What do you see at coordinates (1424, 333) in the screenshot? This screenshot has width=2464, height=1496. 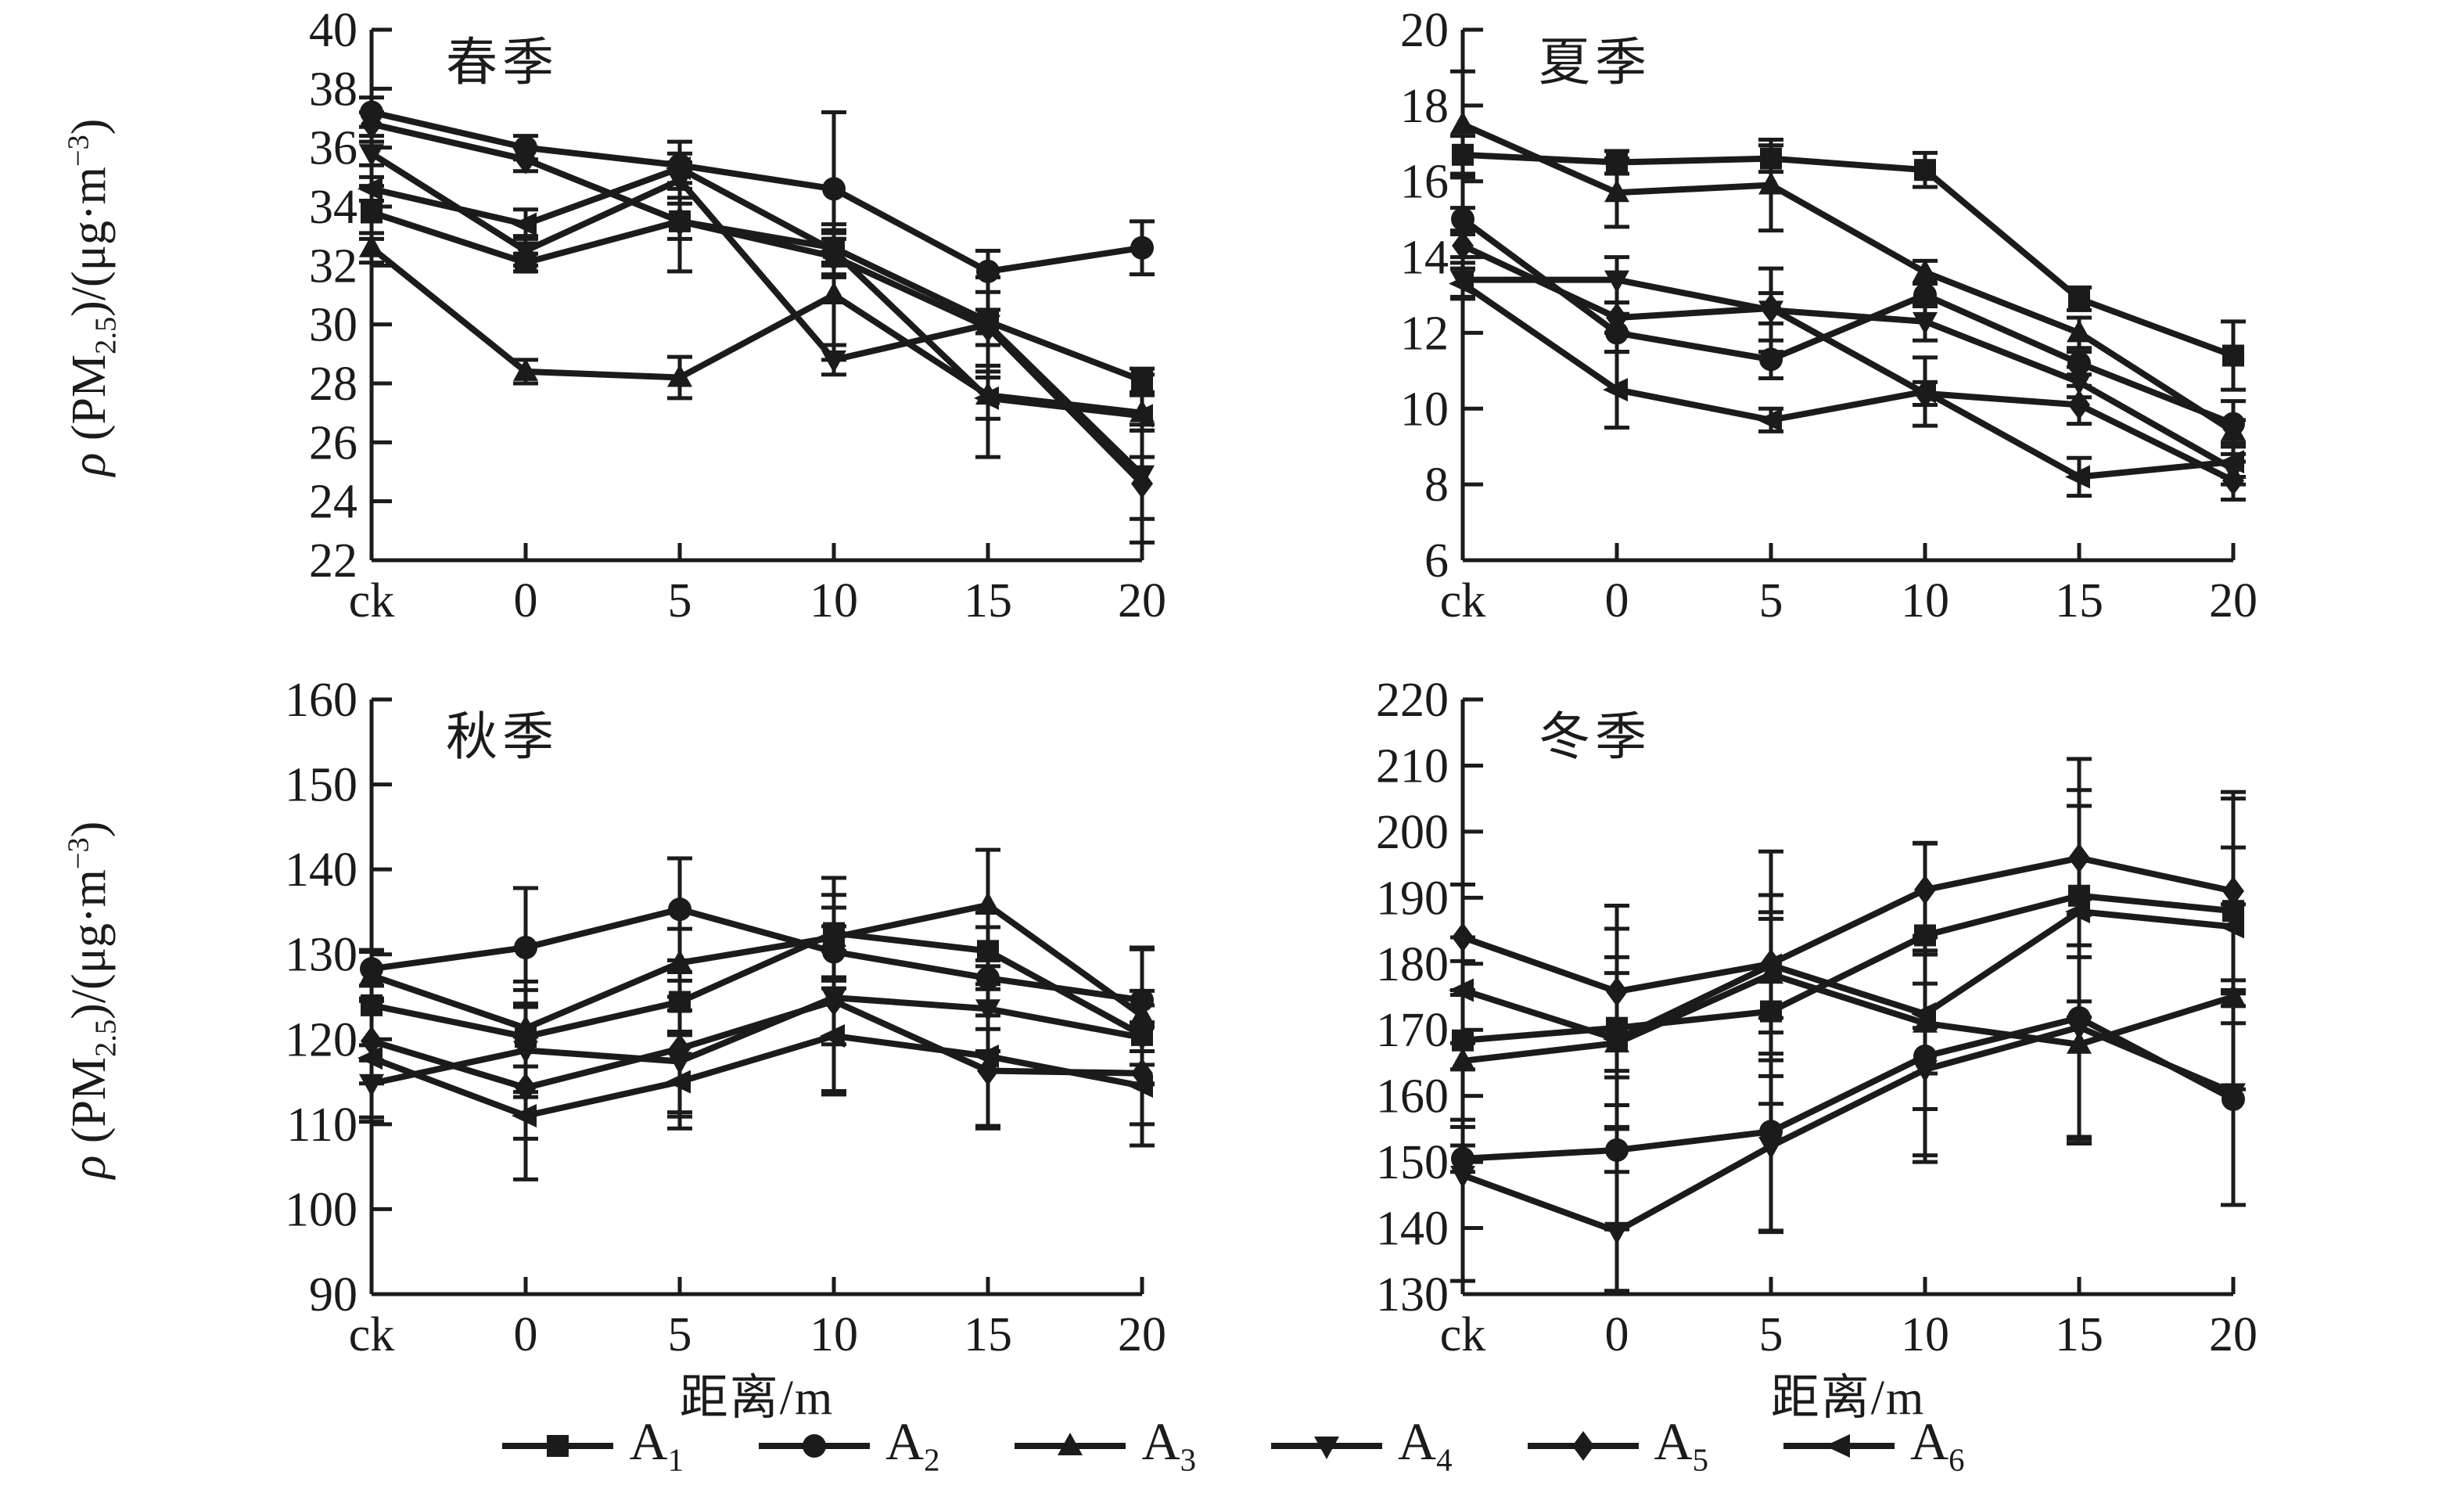 I see `svg-text: 12` at bounding box center [1424, 333].